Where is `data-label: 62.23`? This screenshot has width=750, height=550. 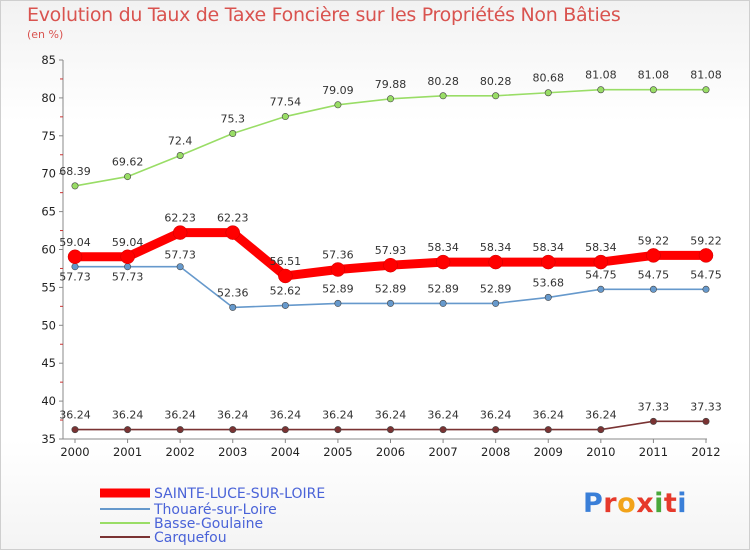
data-label: 62.23 is located at coordinates (180, 218).